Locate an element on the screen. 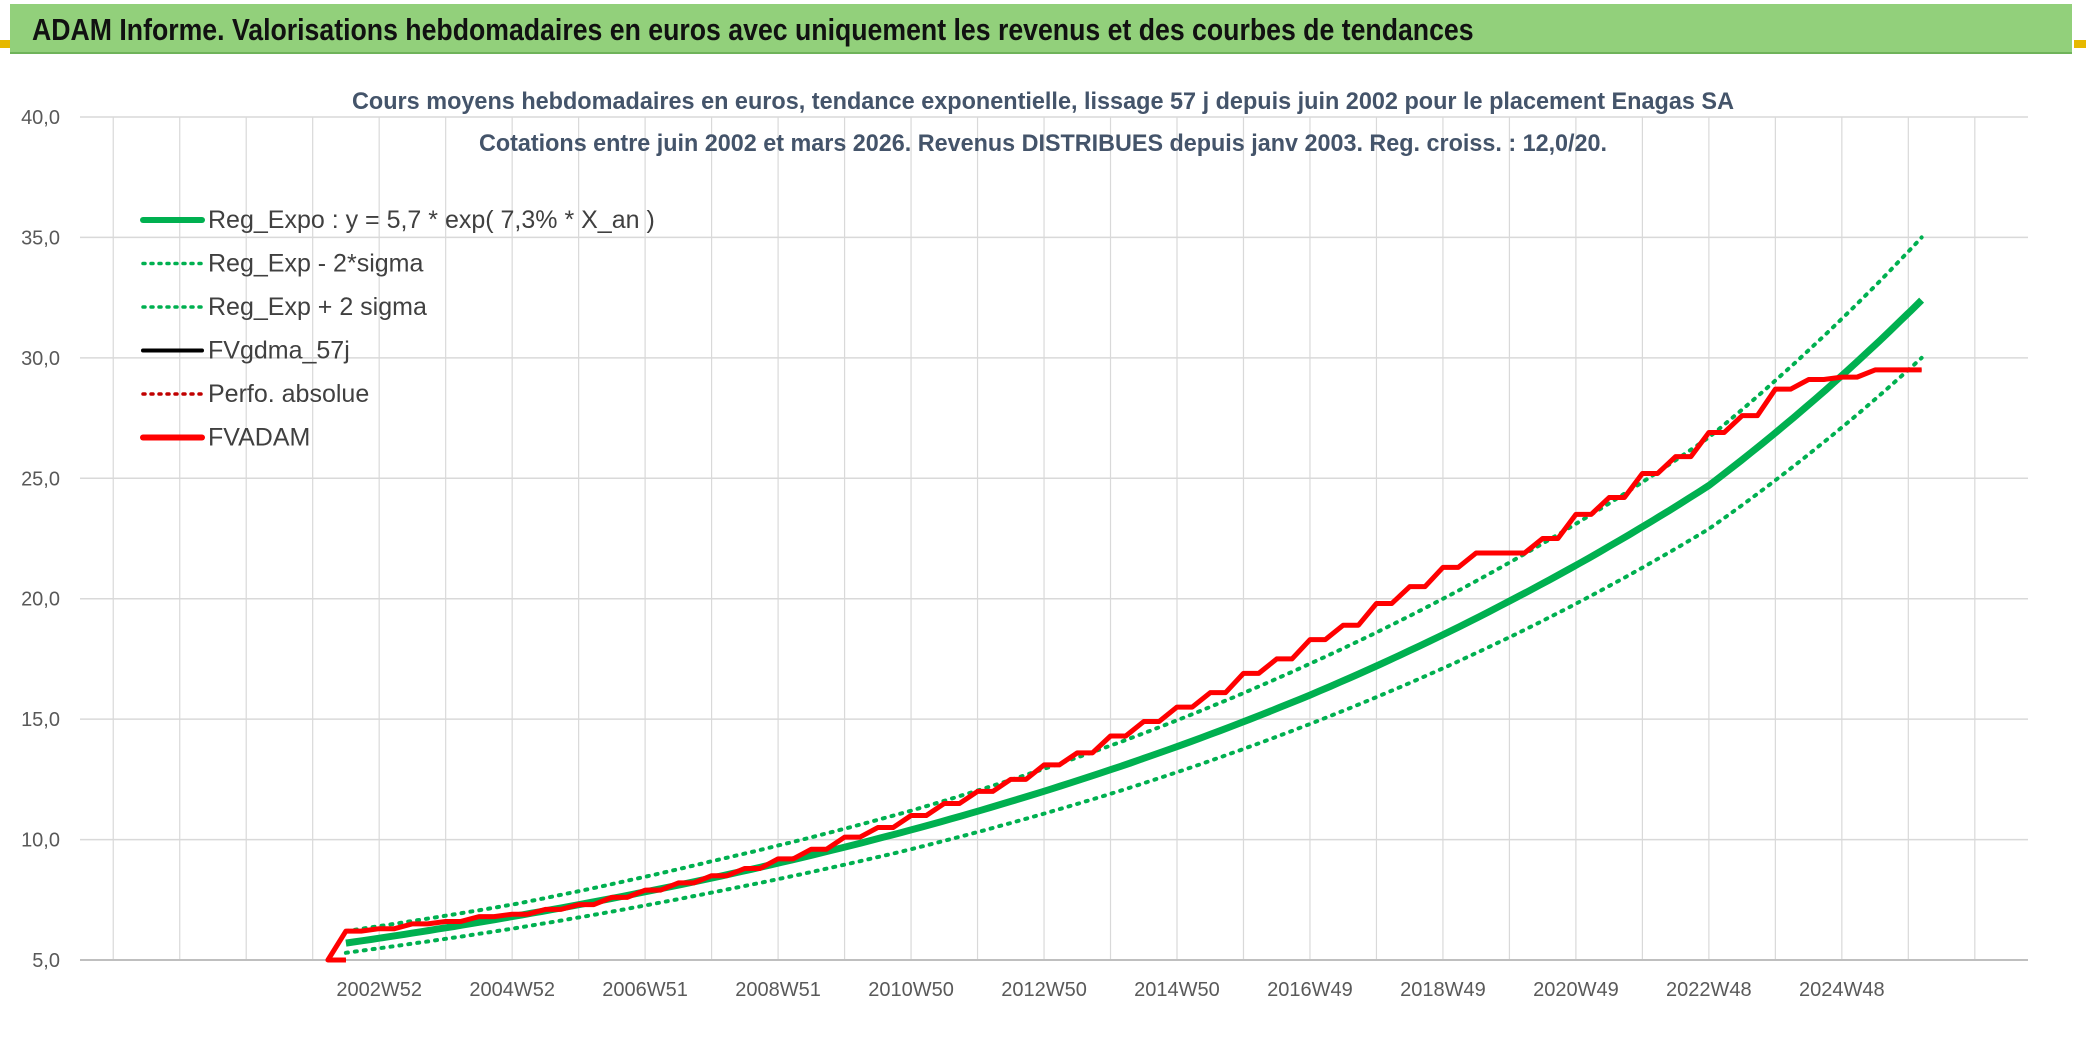 The width and height of the screenshot is (2086, 1038). x-tick-label: 2024W48 is located at coordinates (1842, 990).